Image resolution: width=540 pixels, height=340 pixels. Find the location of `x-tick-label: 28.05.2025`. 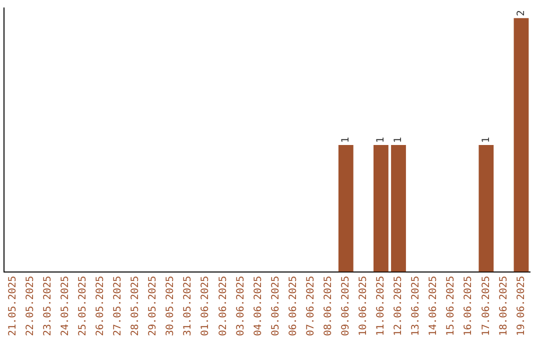

x-tick-label: 28.05.2025 is located at coordinates (136, 306).